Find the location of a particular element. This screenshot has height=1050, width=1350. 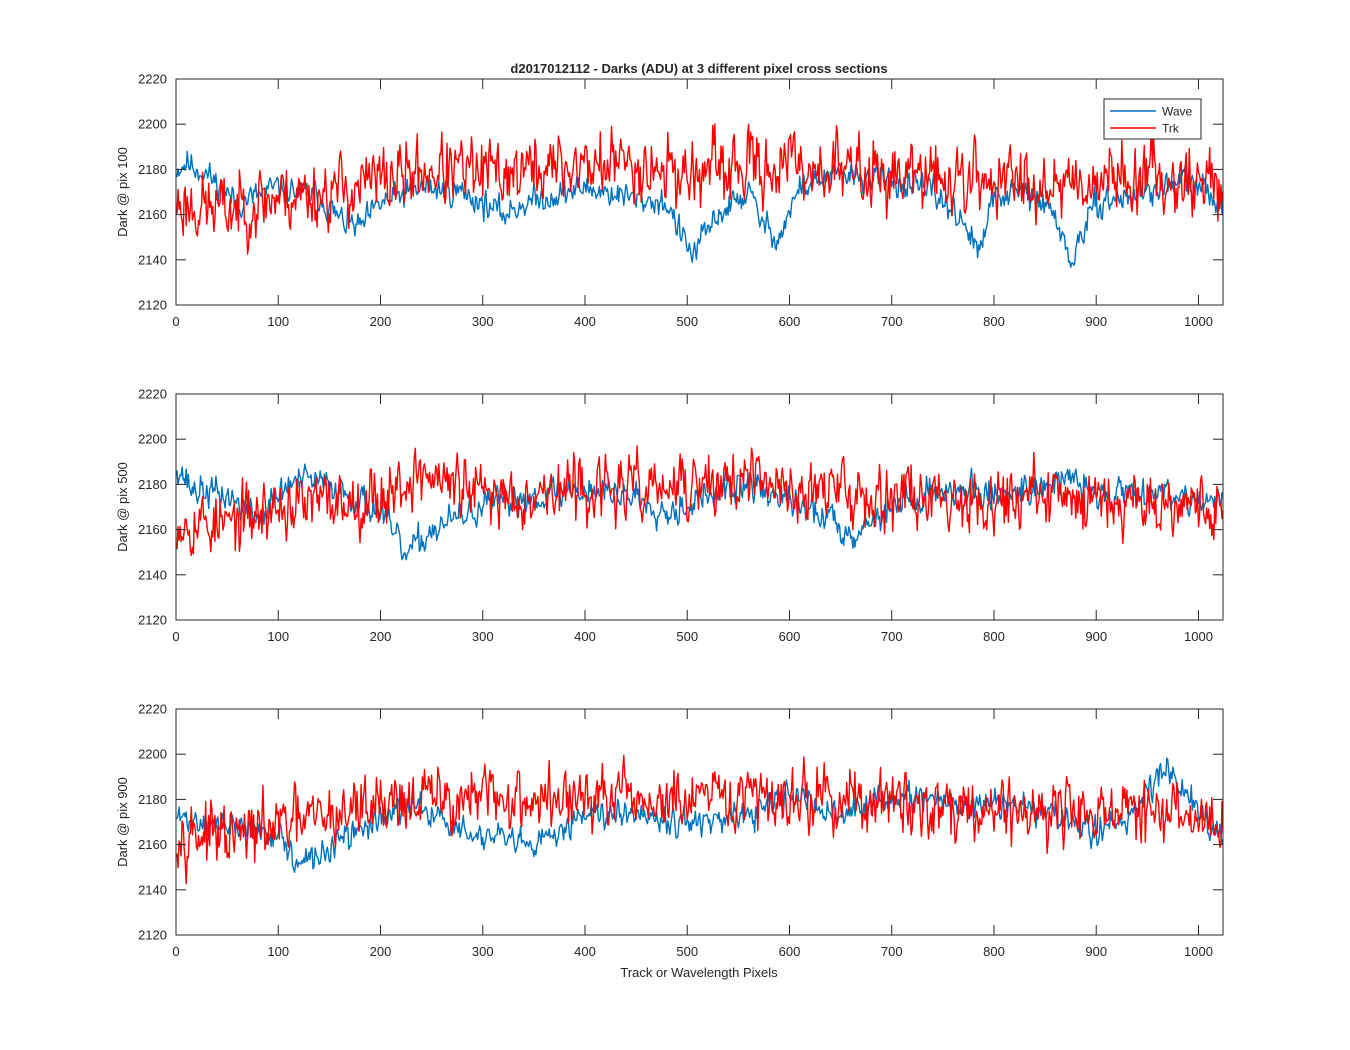

legend-label-wave: Wave is located at coordinates (1177, 112).